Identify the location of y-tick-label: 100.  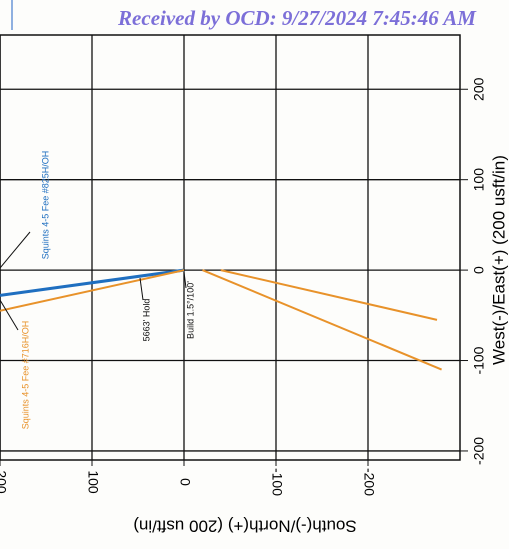
(479, 180).